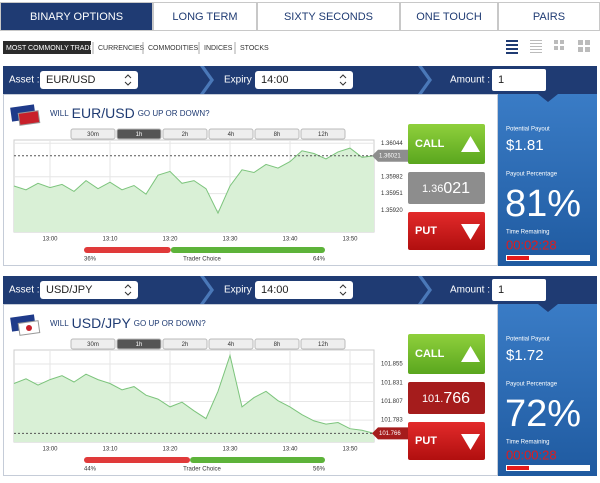  I want to click on payout-notch, so click(548, 98).